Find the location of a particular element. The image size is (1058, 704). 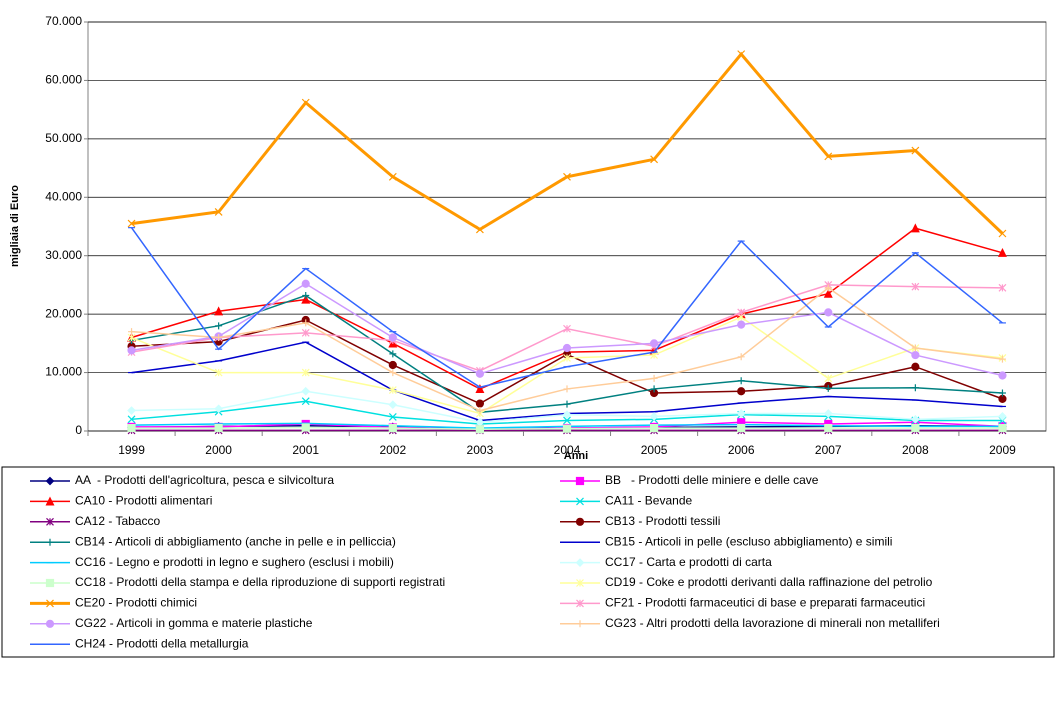

x-tick-label: 2006 is located at coordinates (741, 450).